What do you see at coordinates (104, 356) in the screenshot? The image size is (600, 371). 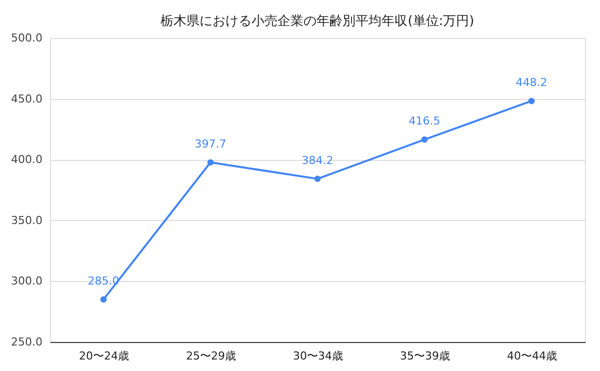 I see `x-tick-label: 20〜24歳` at bounding box center [104, 356].